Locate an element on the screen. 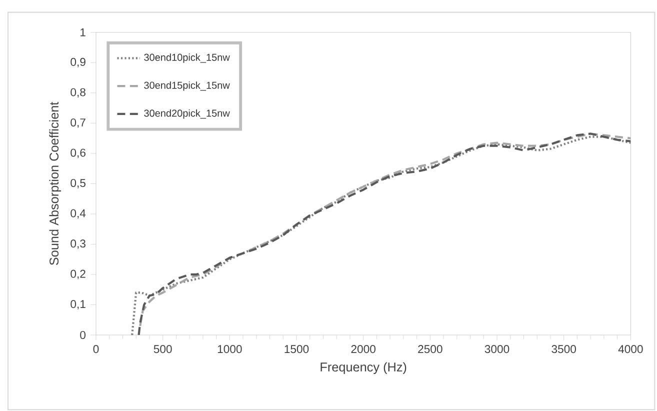 Image resolution: width=657 pixels, height=411 pixels. x-tick-label: 3000 is located at coordinates (497, 349).